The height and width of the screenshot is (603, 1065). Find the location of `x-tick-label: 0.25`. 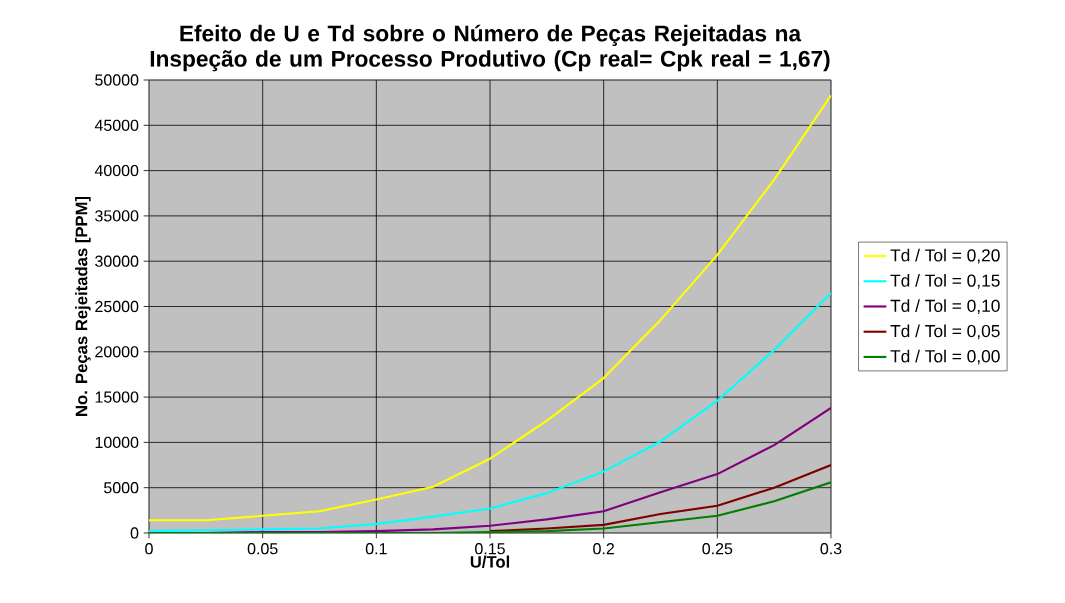

x-tick-label: 0.25 is located at coordinates (717, 549).